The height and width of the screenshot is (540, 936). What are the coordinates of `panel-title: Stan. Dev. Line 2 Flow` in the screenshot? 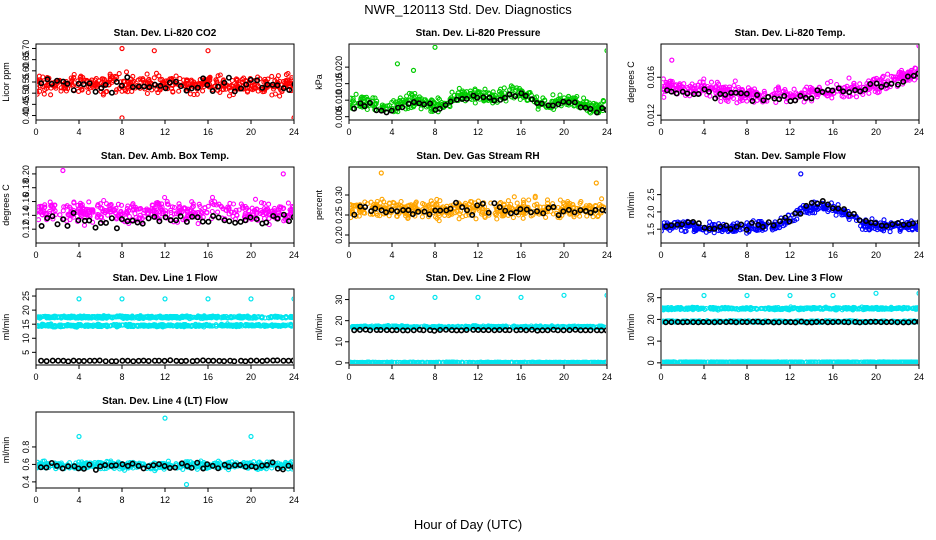 It's located at (478, 278).